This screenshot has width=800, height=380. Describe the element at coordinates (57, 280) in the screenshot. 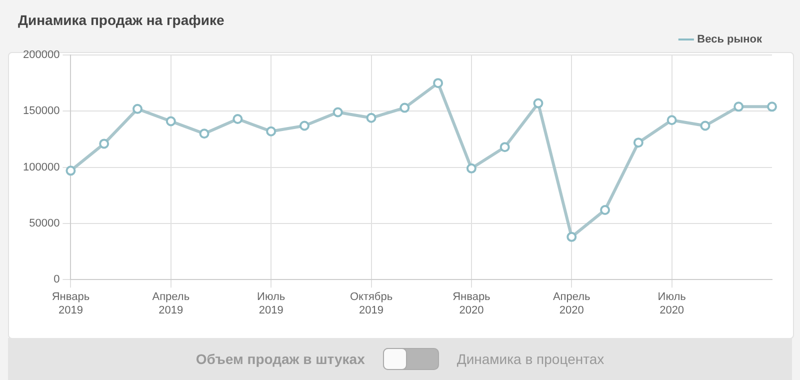

I see `y-tick-label: 0` at that location.